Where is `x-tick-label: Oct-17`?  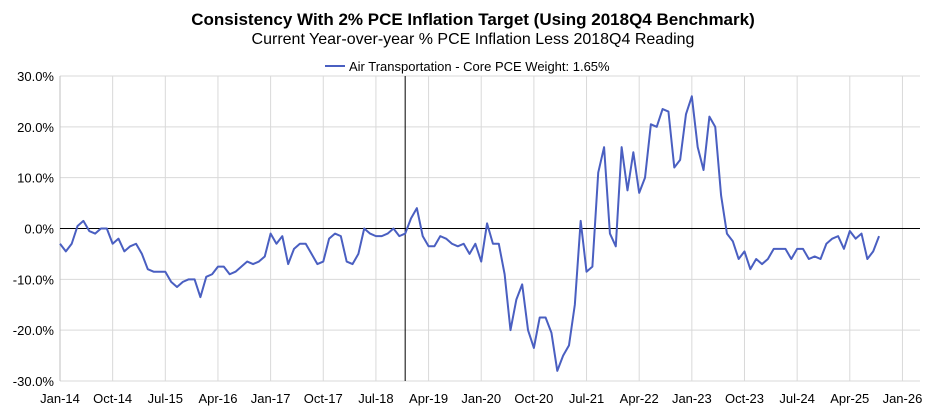
x-tick-label: Oct-17 is located at coordinates (323, 398).